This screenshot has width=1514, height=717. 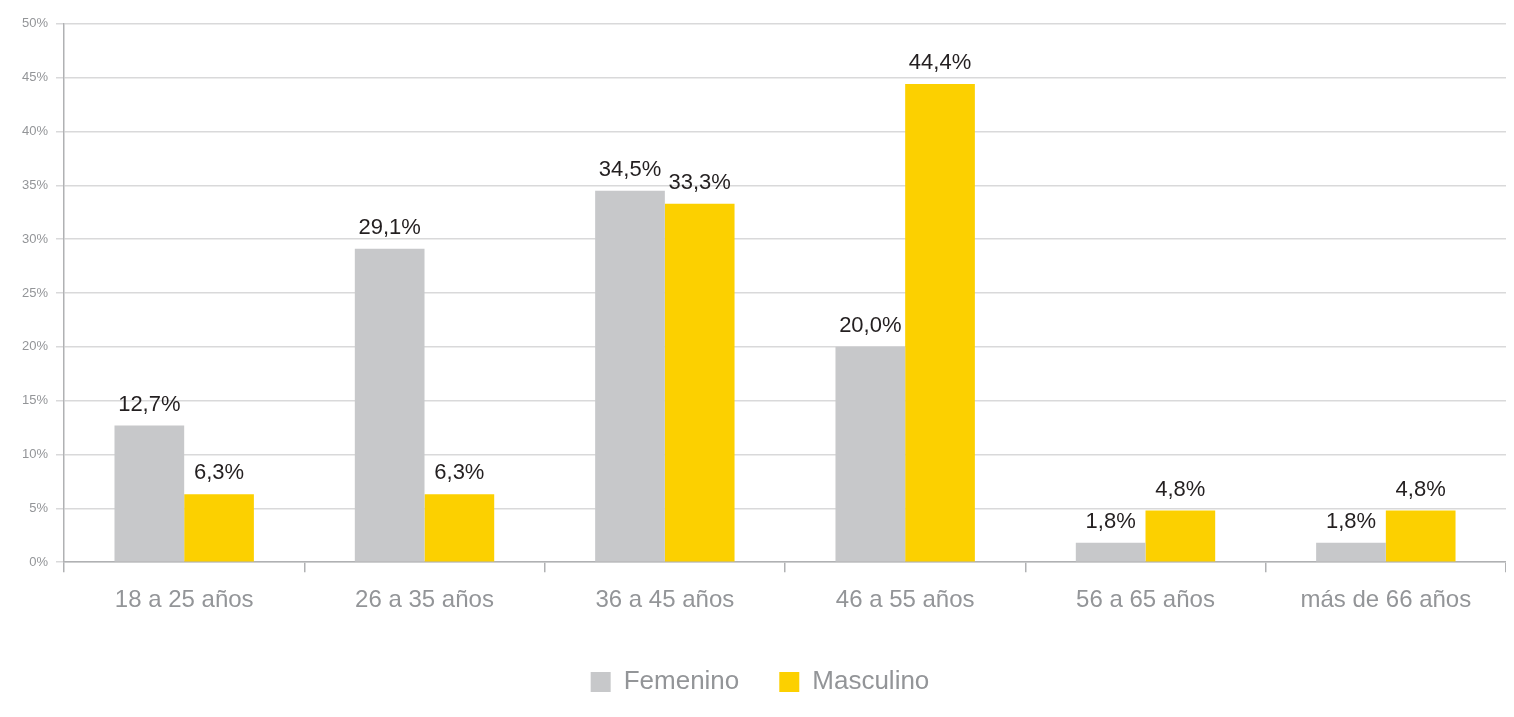 I want to click on data-label: 20,0%, so click(x=870, y=324).